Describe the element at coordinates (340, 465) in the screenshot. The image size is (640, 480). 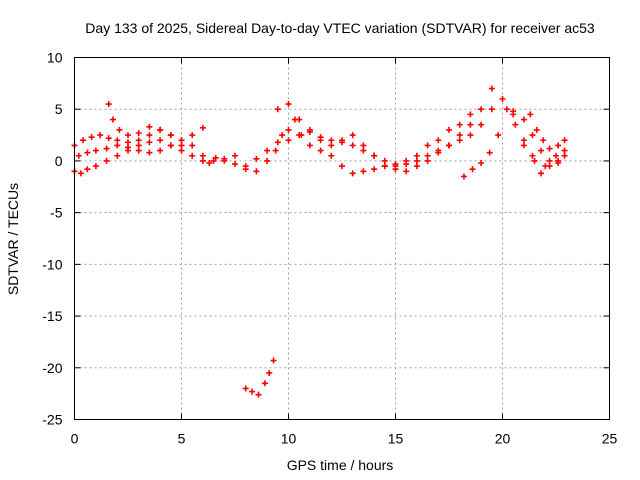
I see `x-axis-label: GPS time / hours` at that location.